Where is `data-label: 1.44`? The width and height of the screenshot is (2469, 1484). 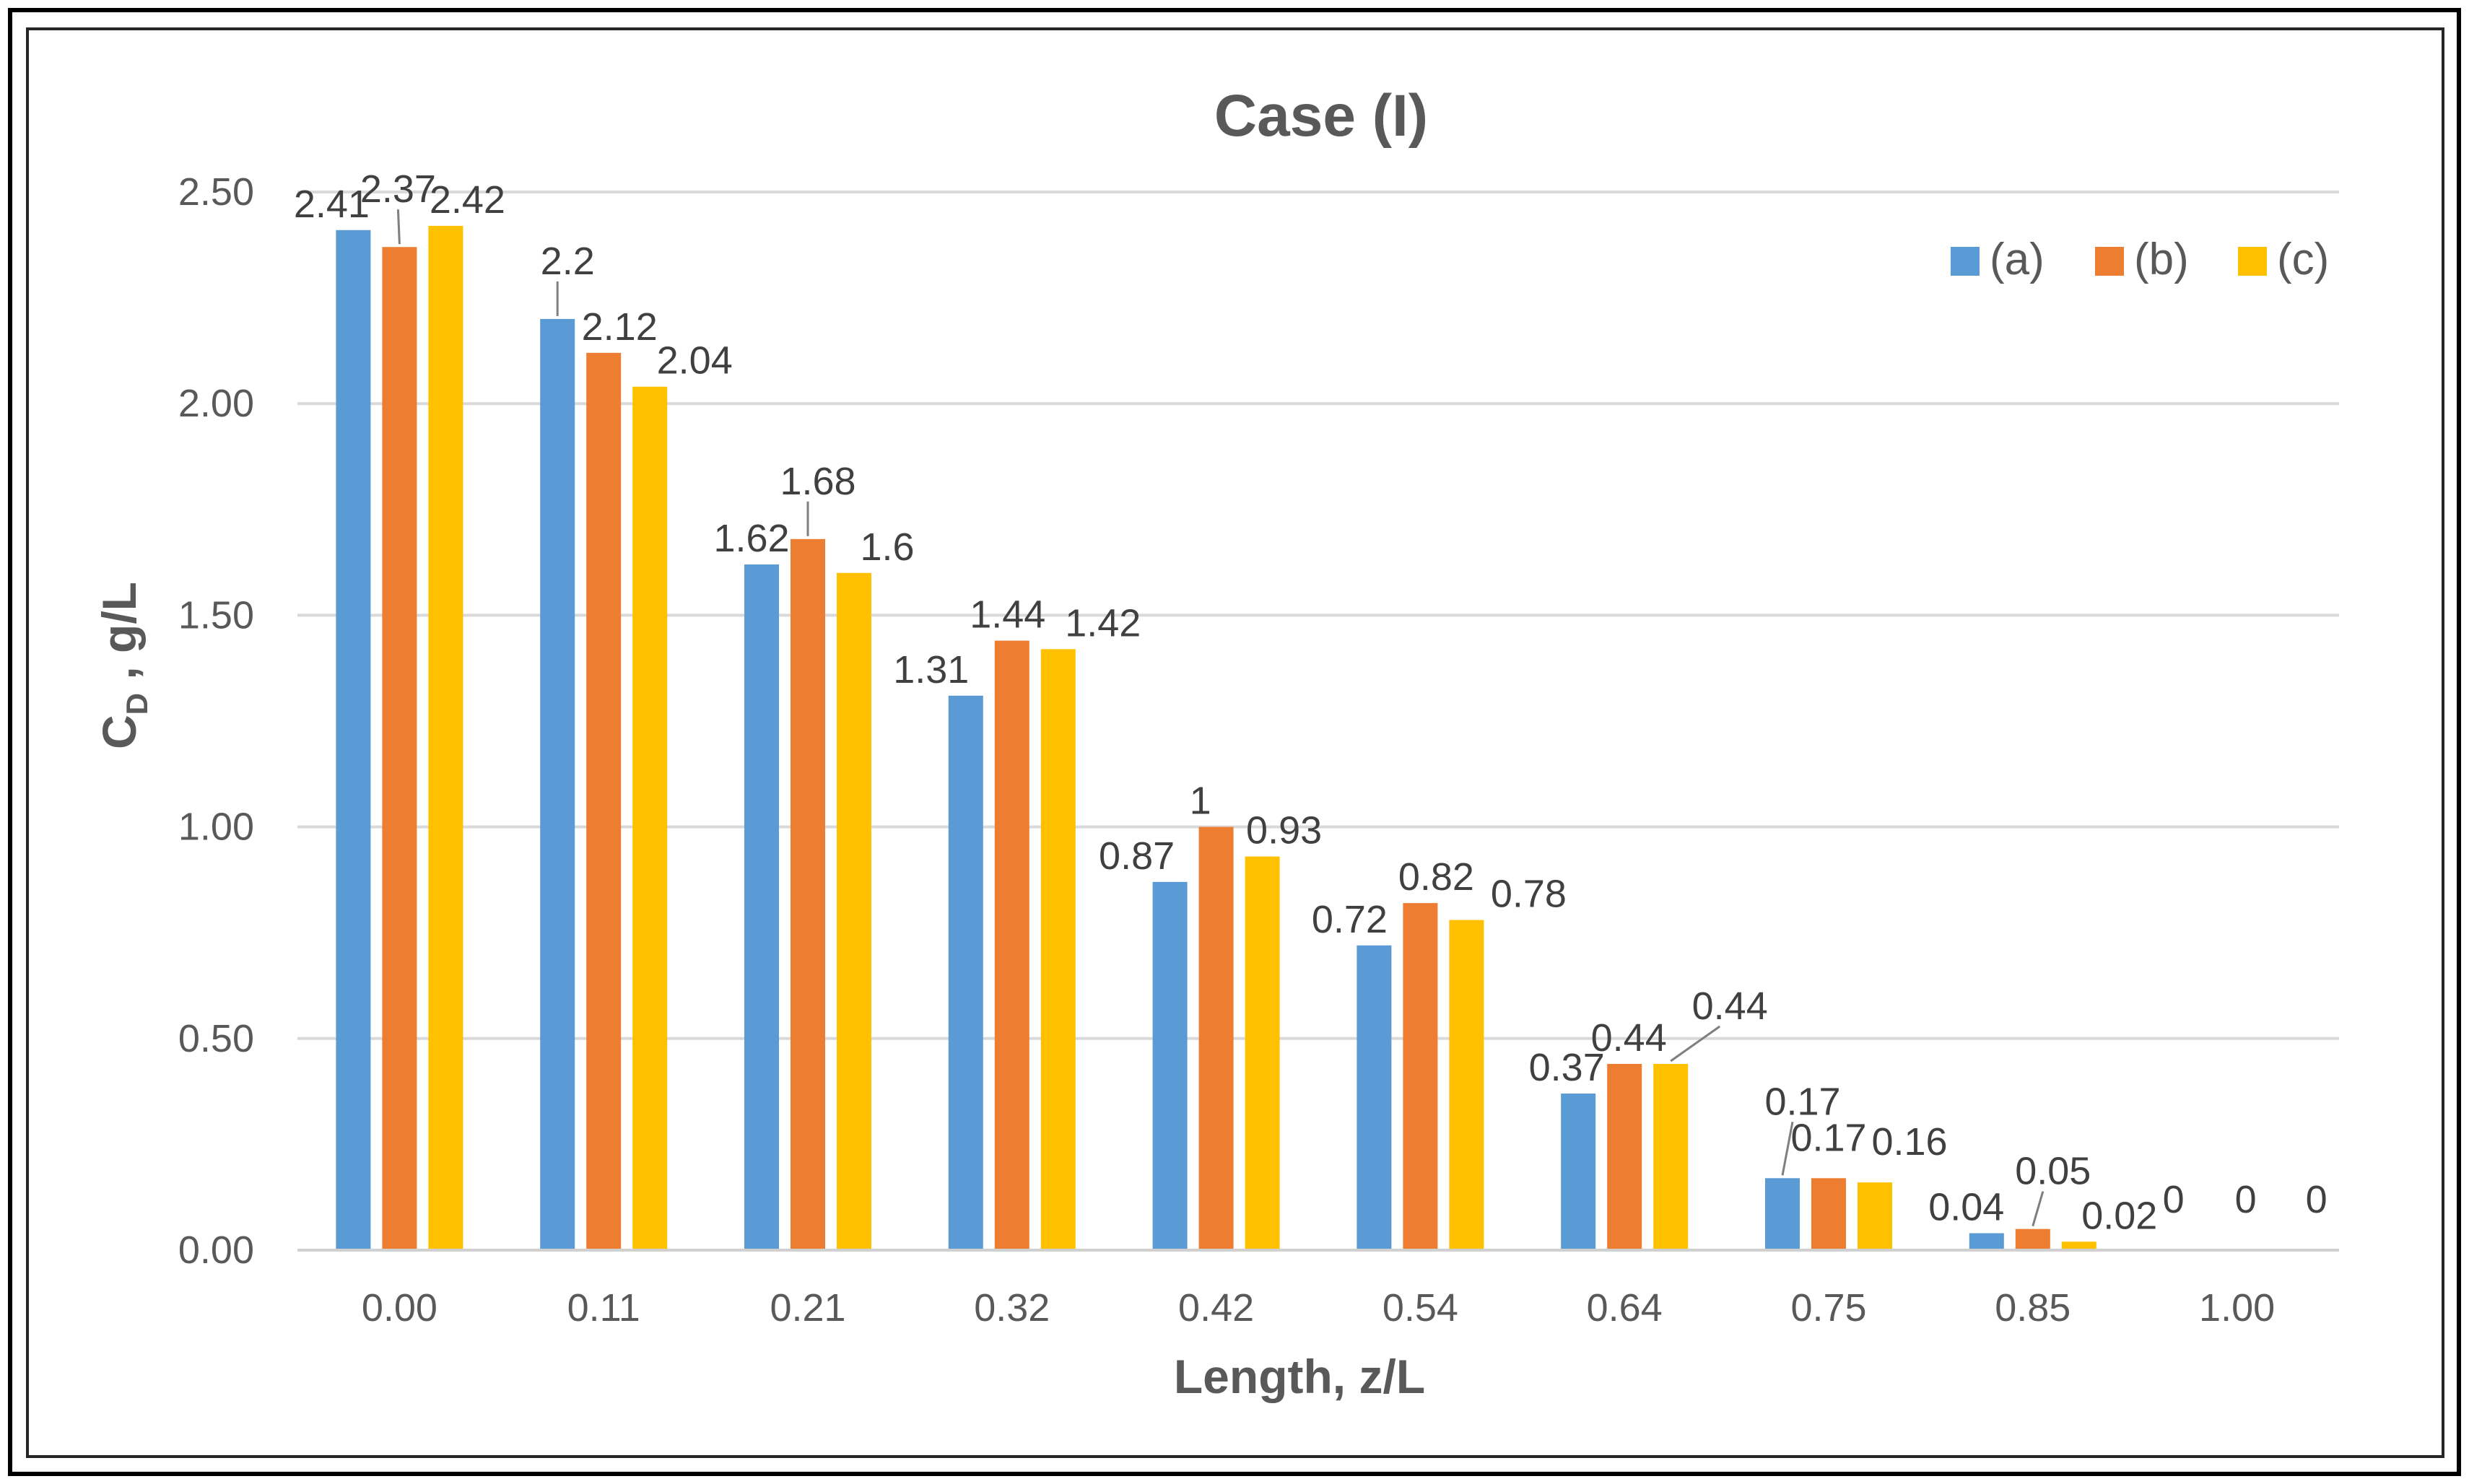 data-label: 1.44 is located at coordinates (1007, 615).